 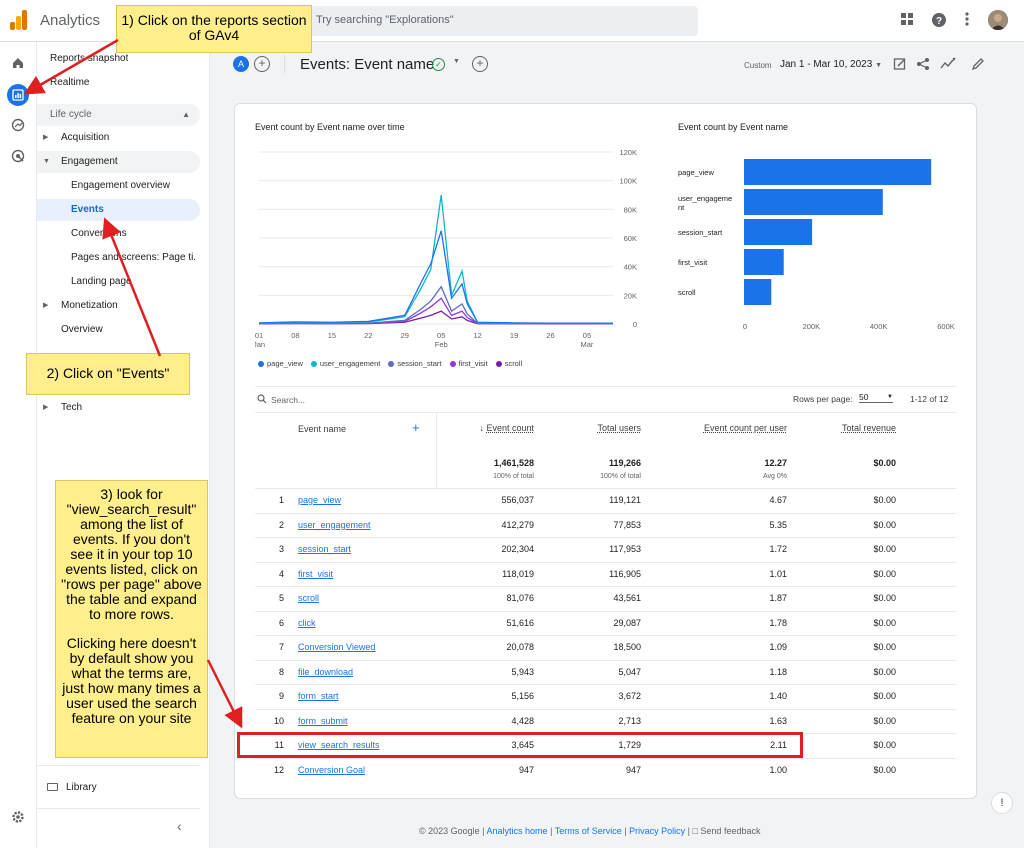 I want to click on dropdown-icon: ▼, so click(x=456, y=61).